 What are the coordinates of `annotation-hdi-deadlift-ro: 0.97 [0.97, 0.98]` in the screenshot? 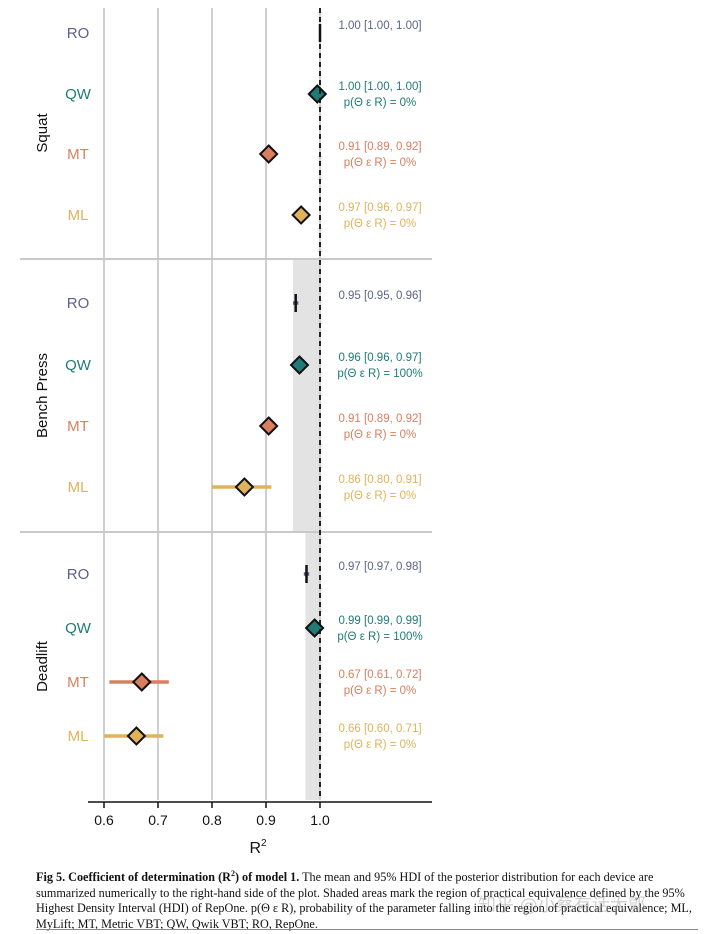 It's located at (379, 567).